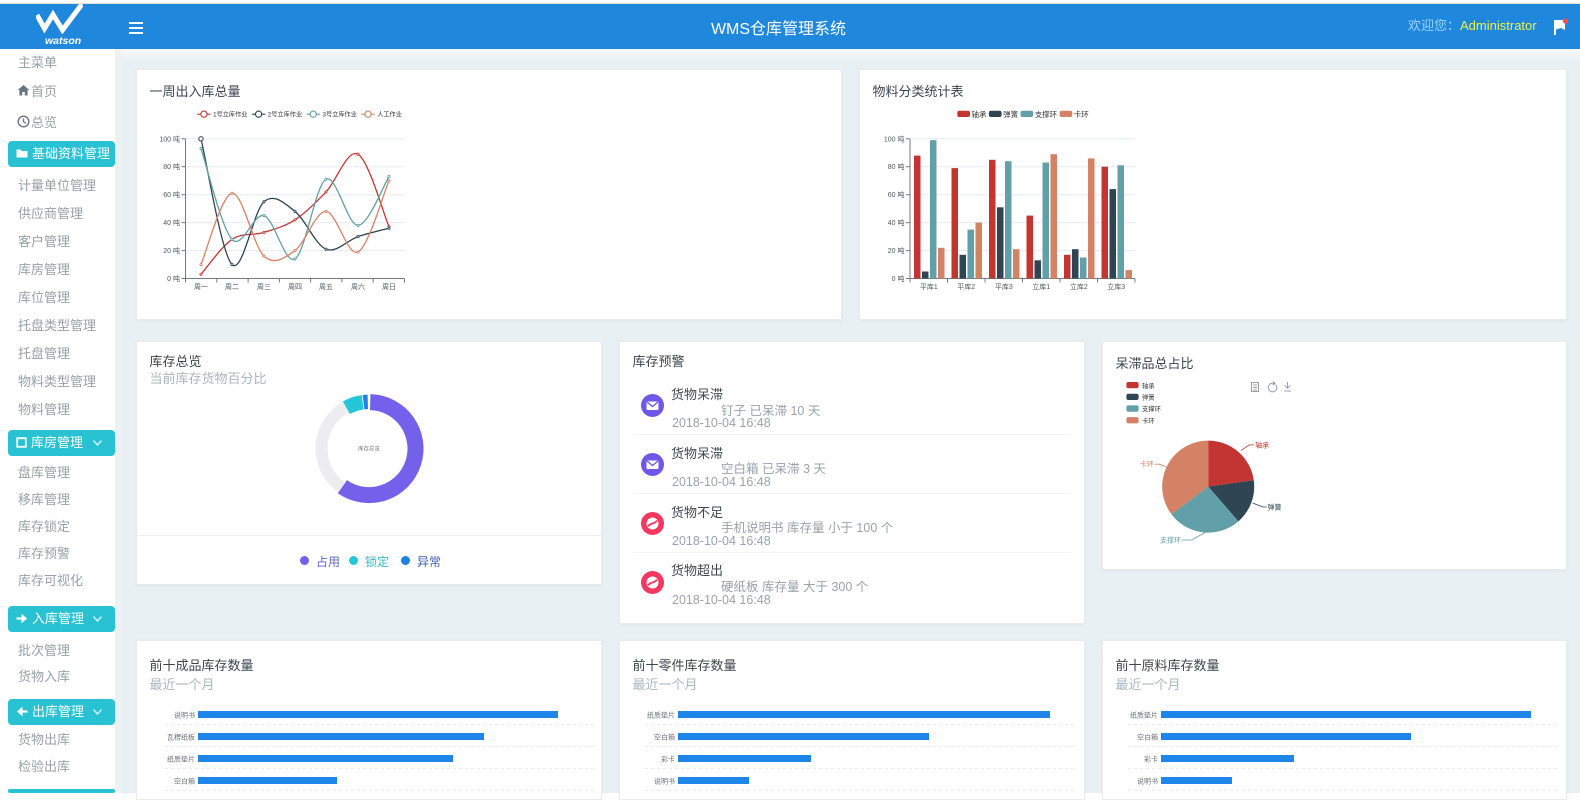 The image size is (1580, 800). Describe the element at coordinates (1116, 286) in the screenshot. I see `svg-text: 立库3` at that location.